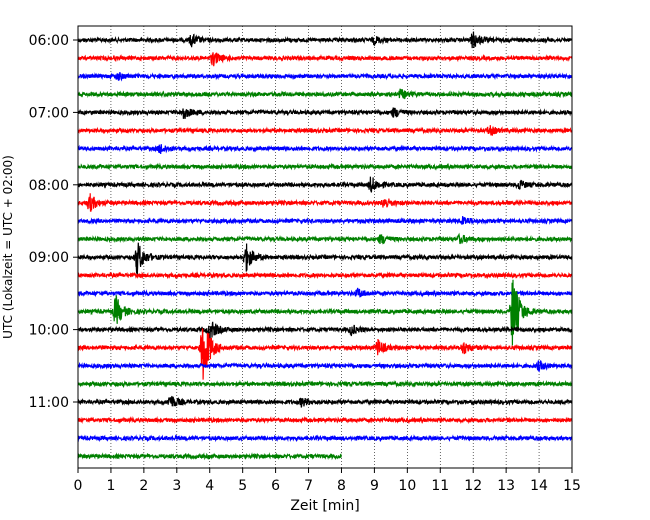  What do you see at coordinates (209, 486) in the screenshot?
I see `x-tick-label: 4` at bounding box center [209, 486].